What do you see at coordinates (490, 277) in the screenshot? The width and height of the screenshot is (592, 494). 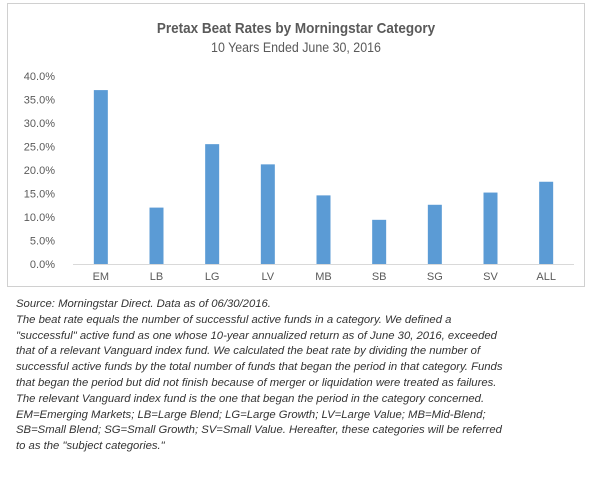 I see `x-tick-label: SV` at bounding box center [490, 277].